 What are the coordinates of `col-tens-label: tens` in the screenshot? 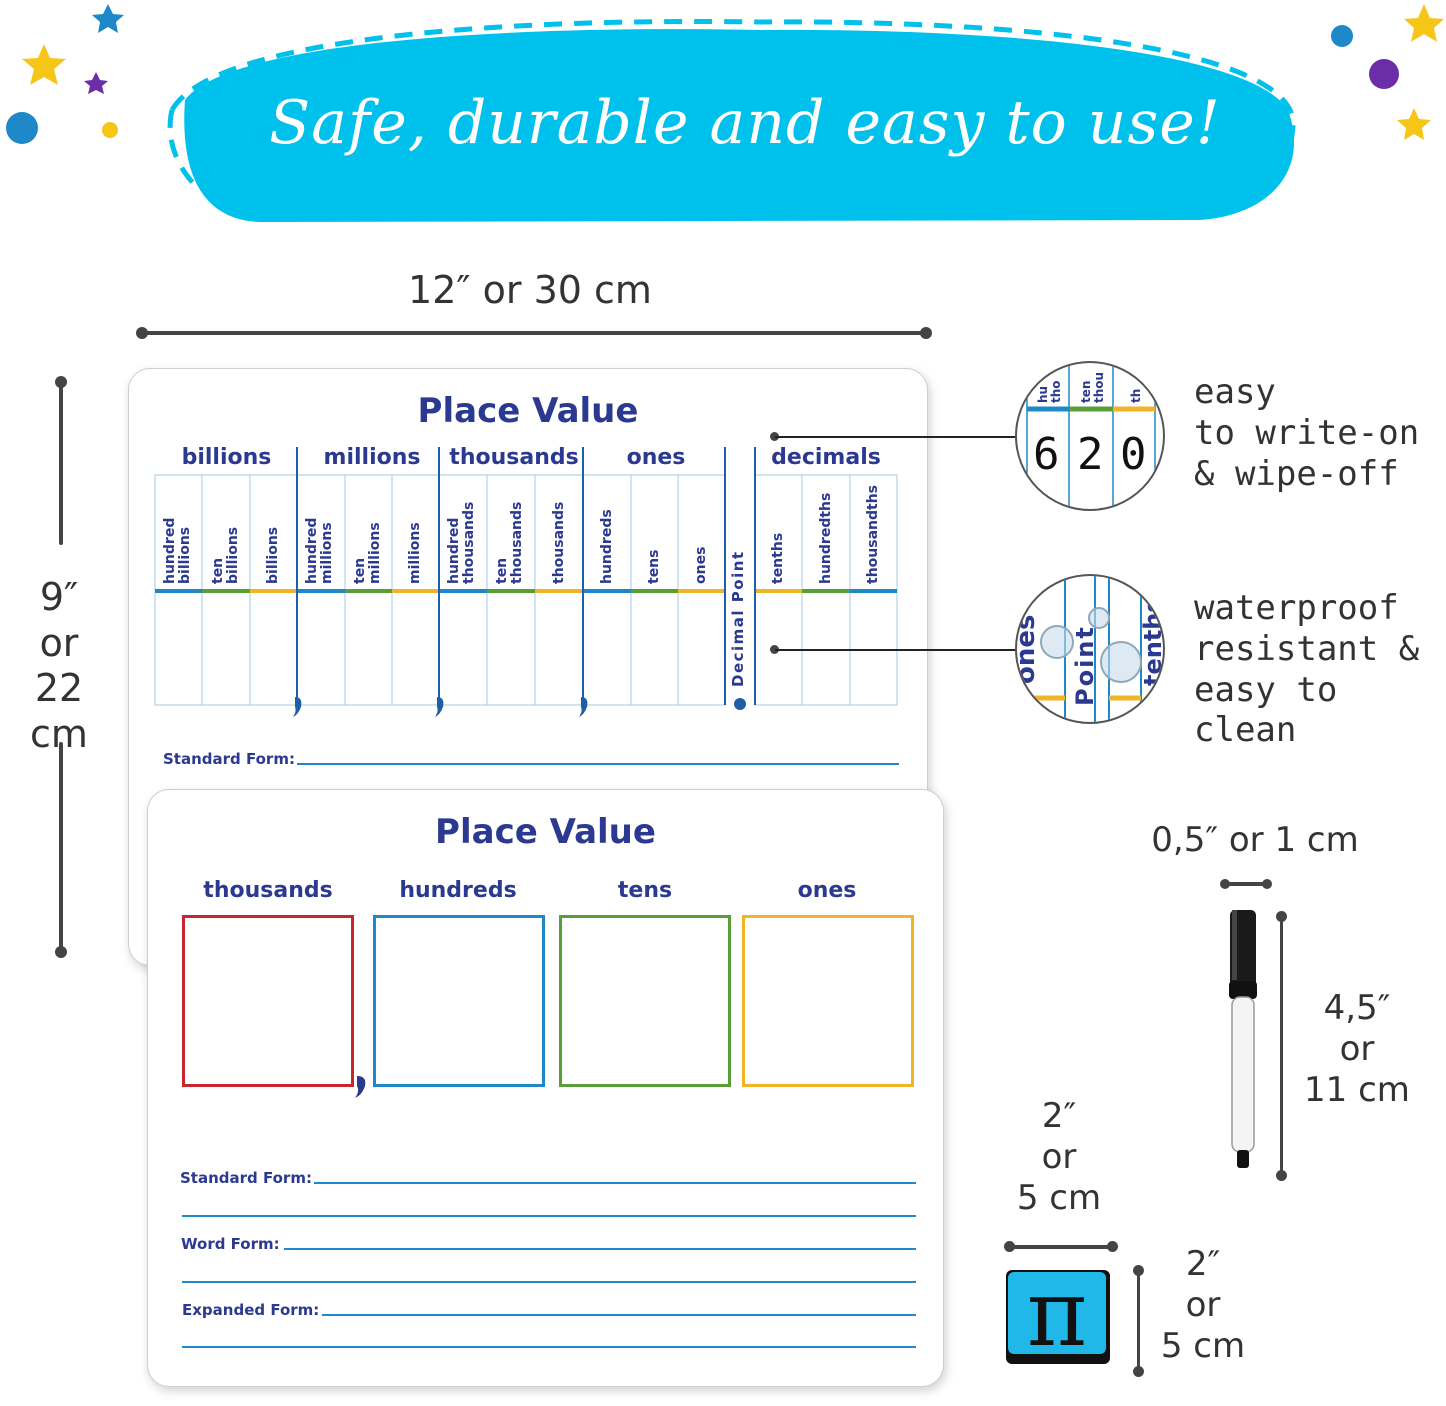 It's located at (645, 890).